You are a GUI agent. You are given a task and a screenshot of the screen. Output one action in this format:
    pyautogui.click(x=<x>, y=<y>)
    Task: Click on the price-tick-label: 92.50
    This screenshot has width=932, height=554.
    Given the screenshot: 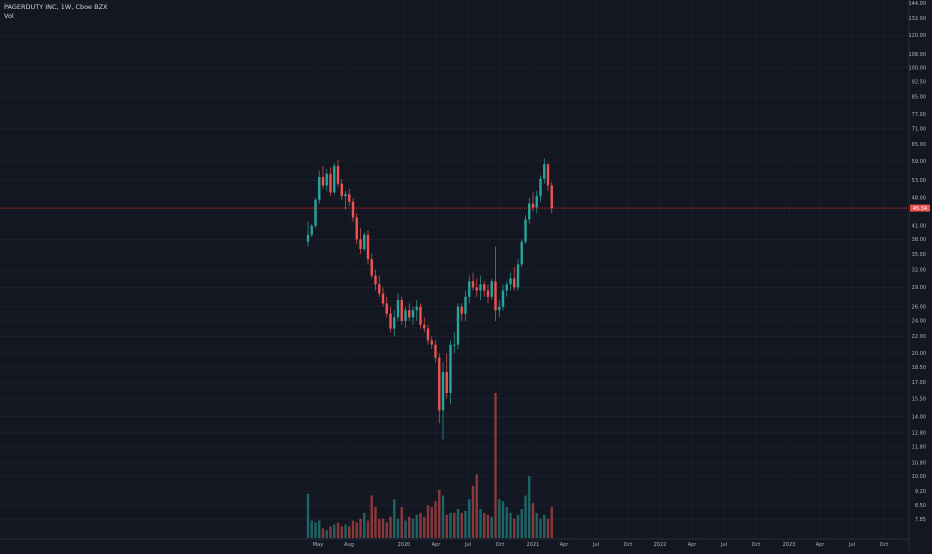 What is the action you would take?
    pyautogui.click(x=919, y=82)
    